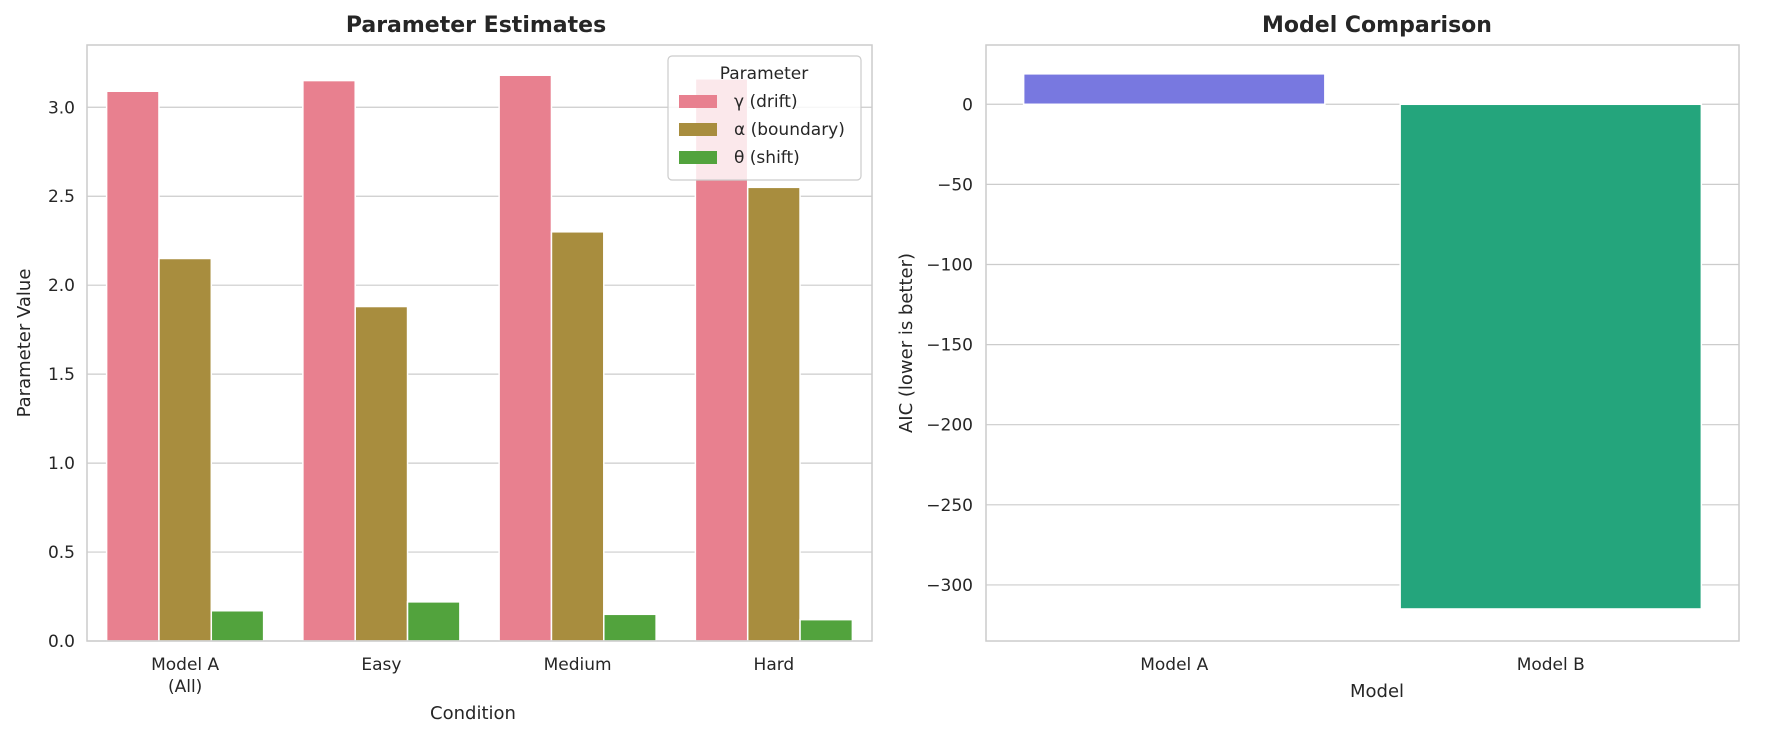 The image size is (1783, 738). What do you see at coordinates (472, 676) in the screenshot?
I see `x-ticks: Model A(All) Easy Medium Hard` at bounding box center [472, 676].